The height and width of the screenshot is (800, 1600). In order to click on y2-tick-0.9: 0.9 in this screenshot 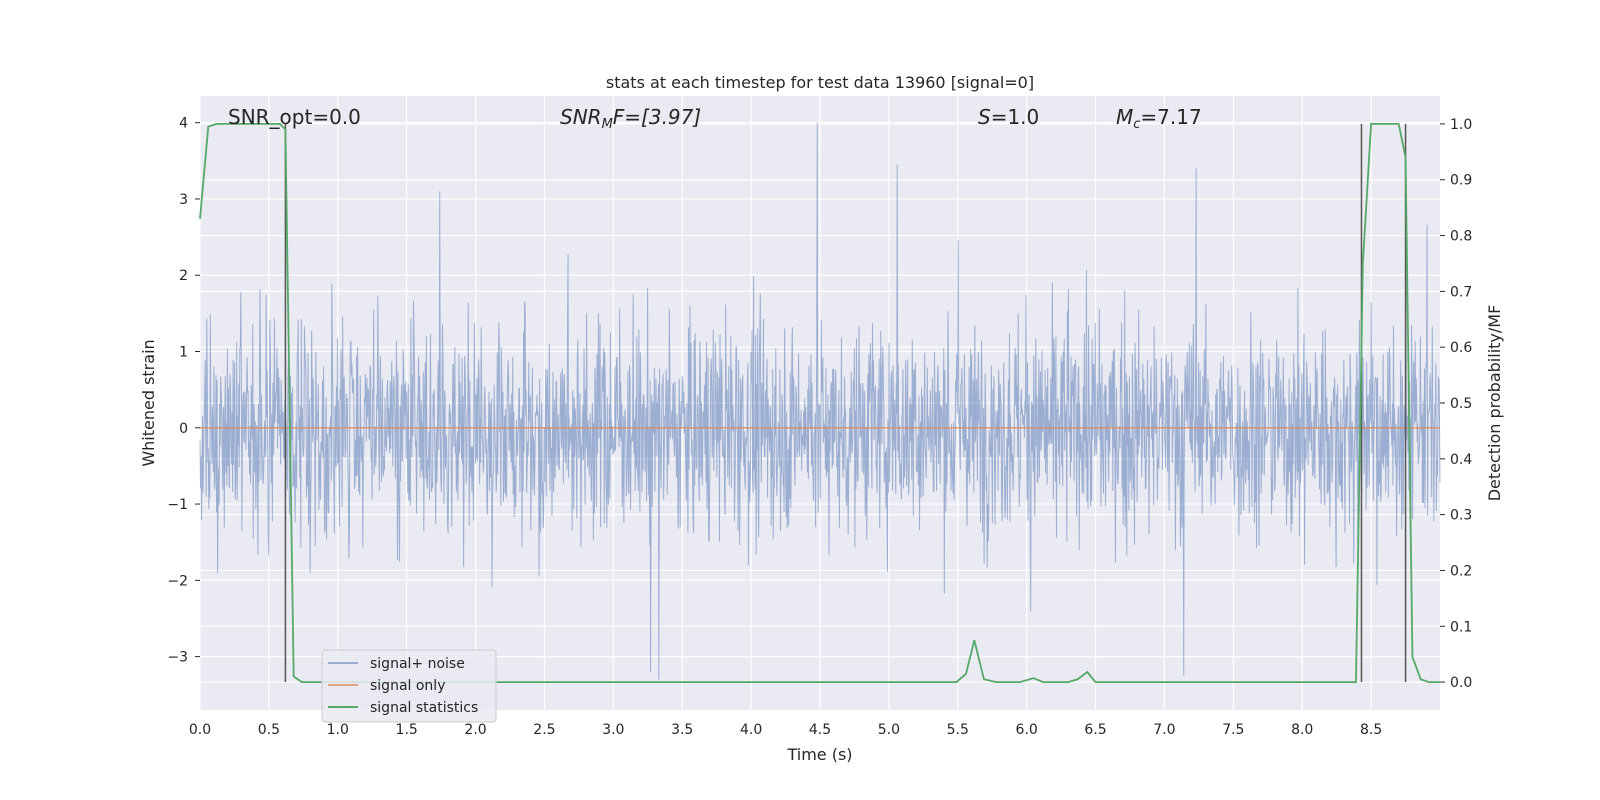, I will do `click(1461, 181)`.